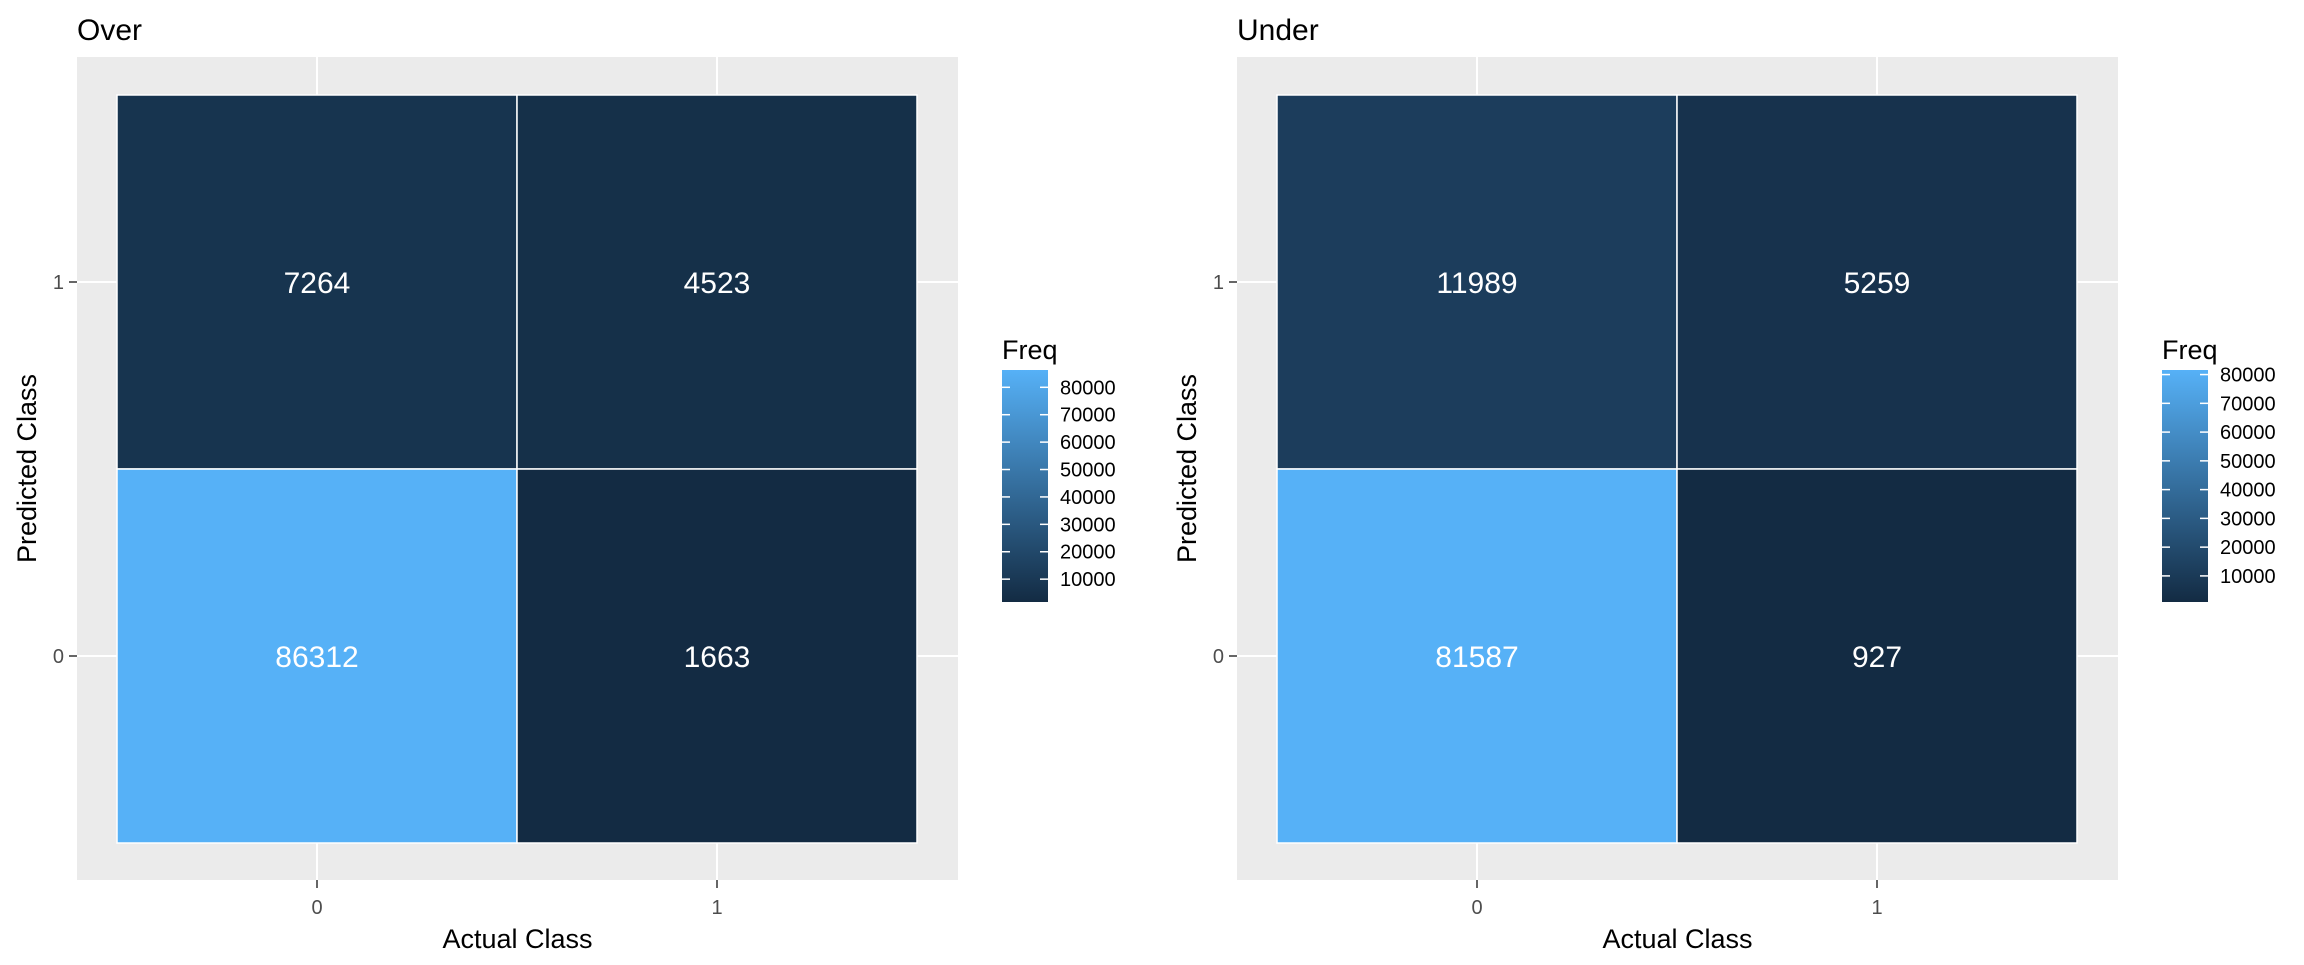 This screenshot has height=965, width=2304. I want to click on tile-value-label: 5259, so click(1877, 283).